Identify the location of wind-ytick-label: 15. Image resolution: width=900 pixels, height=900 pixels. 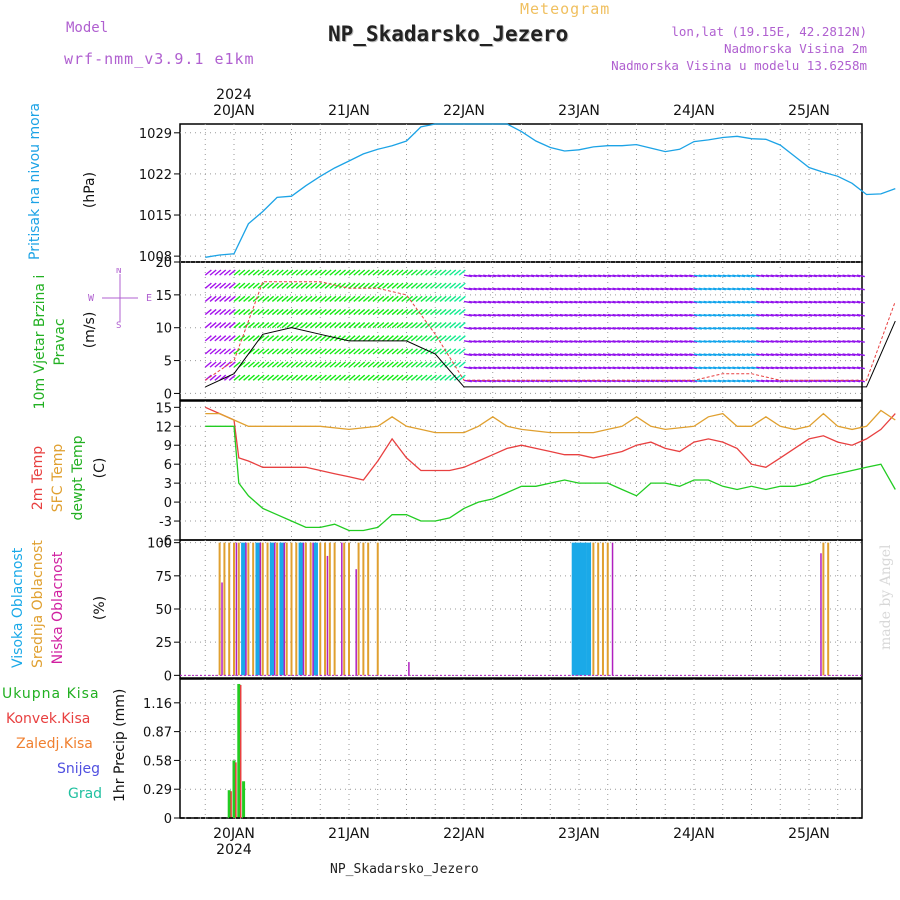
(163, 296).